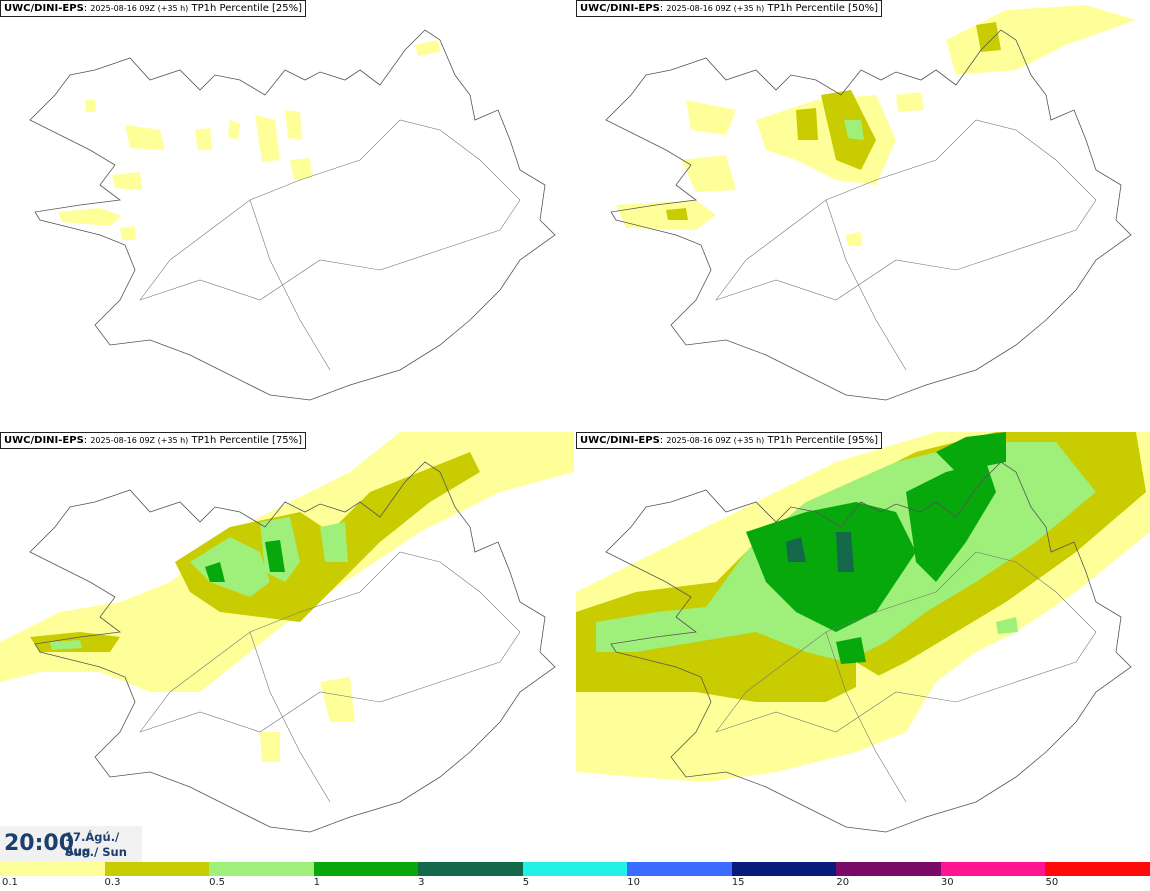  I want to click on legend-label: 0.5, so click(217, 882).